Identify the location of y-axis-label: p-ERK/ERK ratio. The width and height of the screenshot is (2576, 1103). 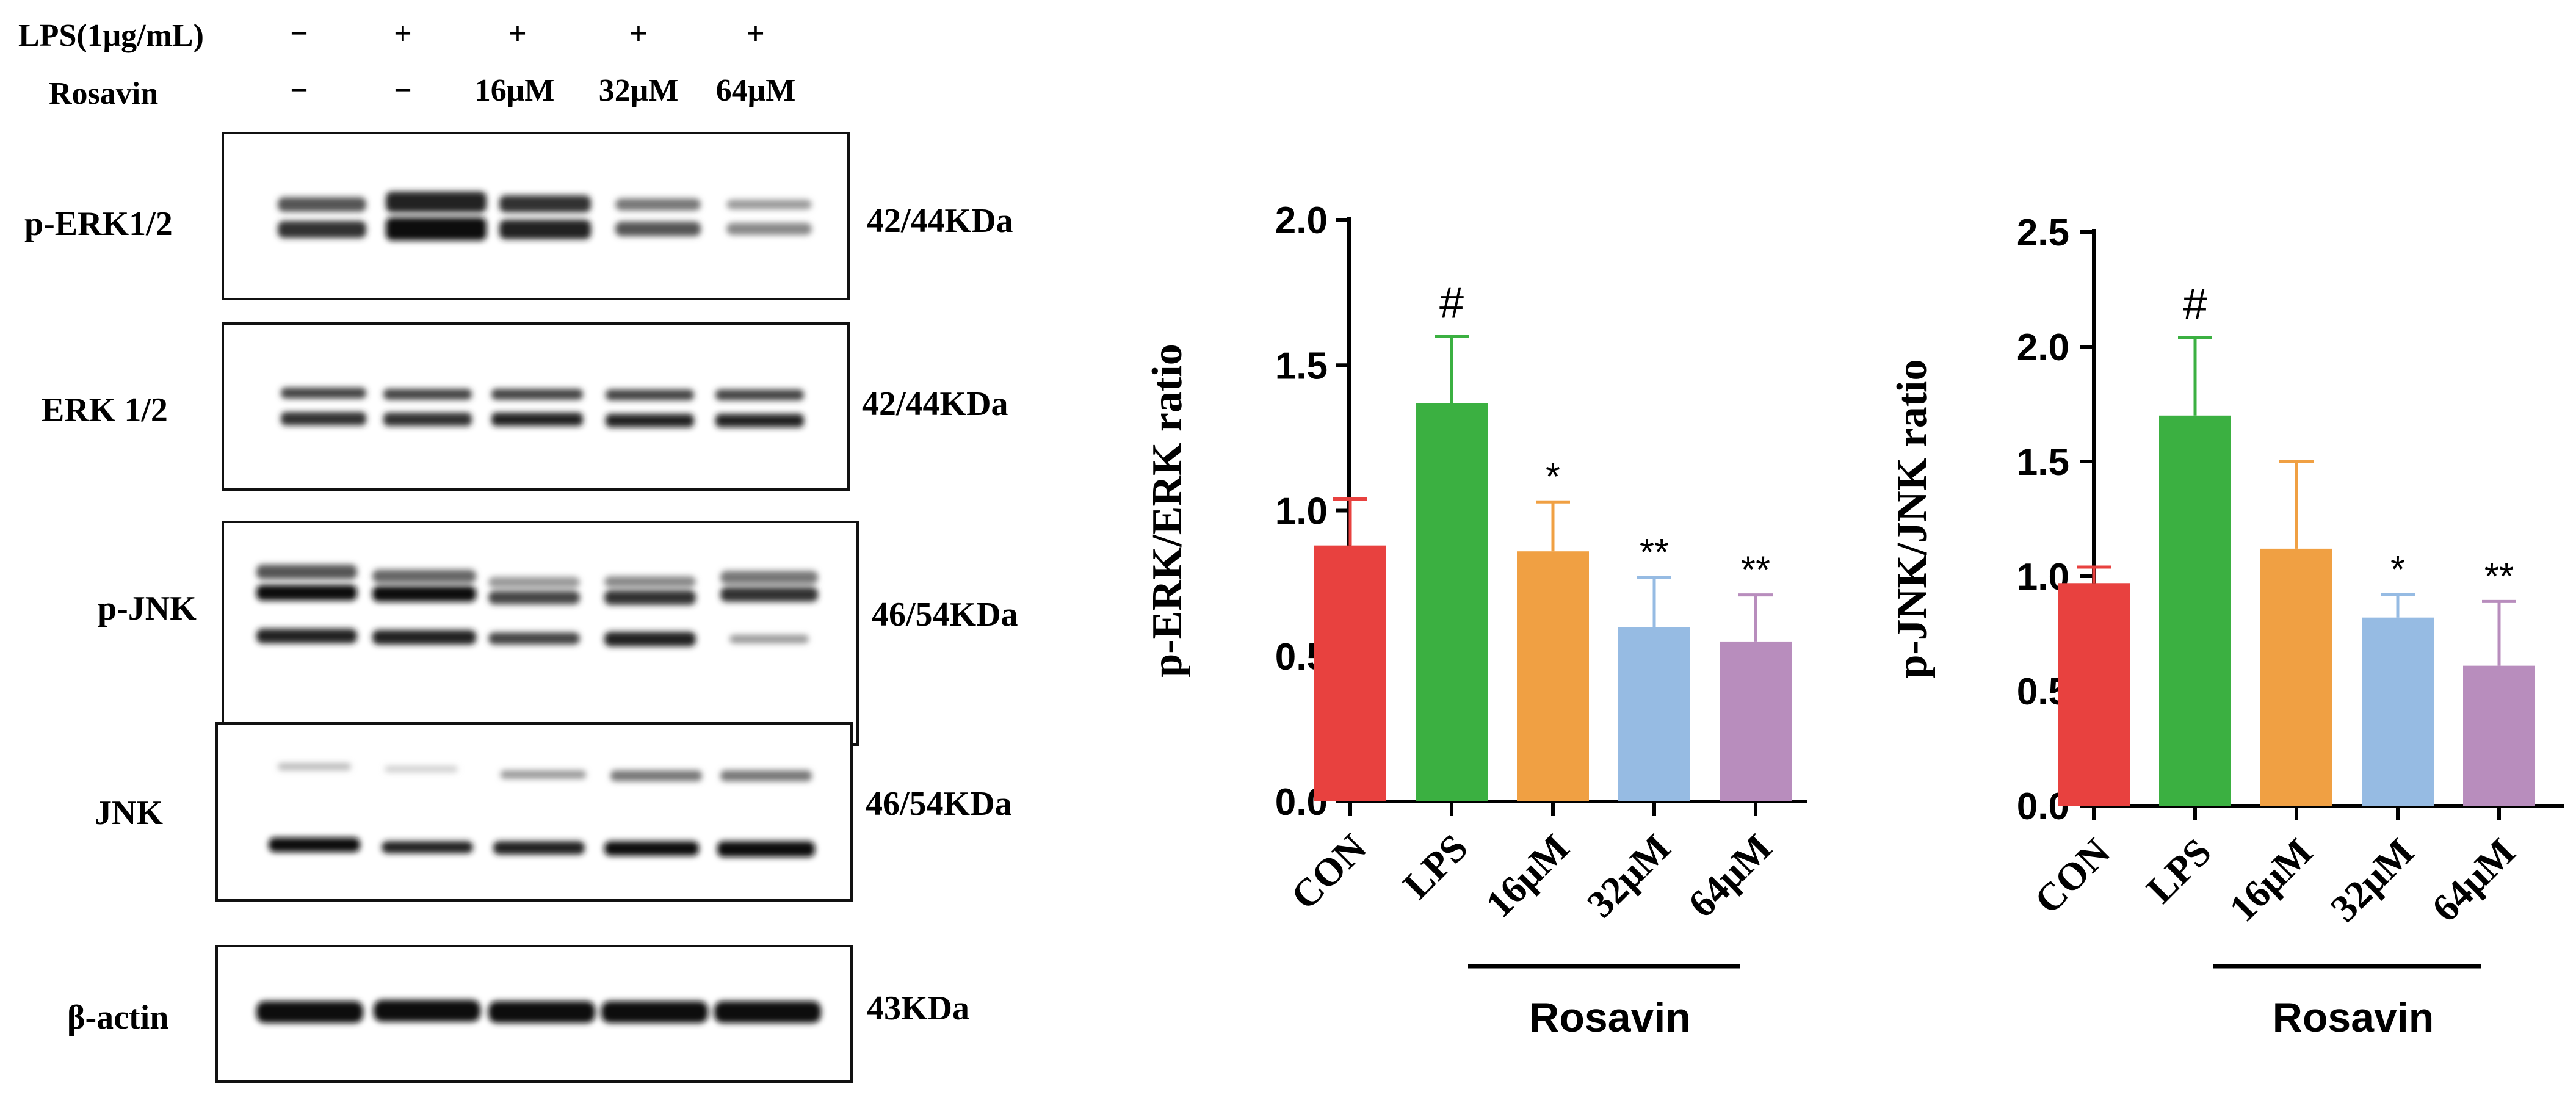
(1167, 510).